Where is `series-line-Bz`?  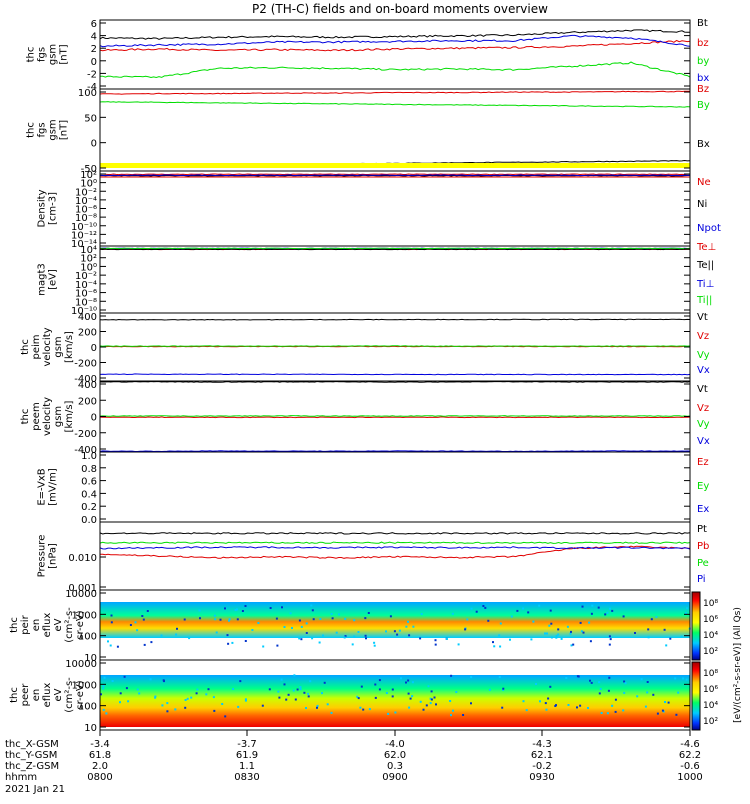
series-line-Bz is located at coordinates (394, 92).